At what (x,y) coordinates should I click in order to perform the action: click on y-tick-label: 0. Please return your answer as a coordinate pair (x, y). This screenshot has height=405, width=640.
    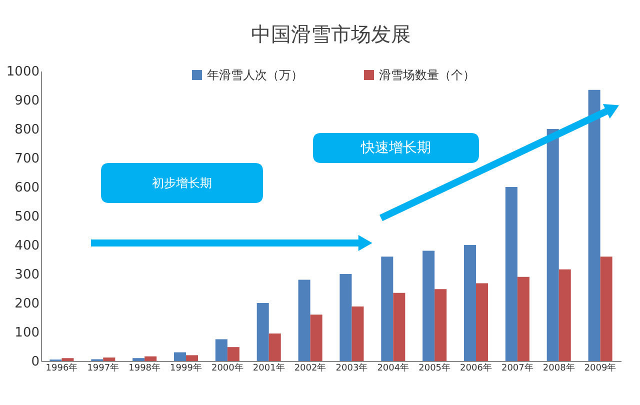
    Looking at the image, I should click on (35, 362).